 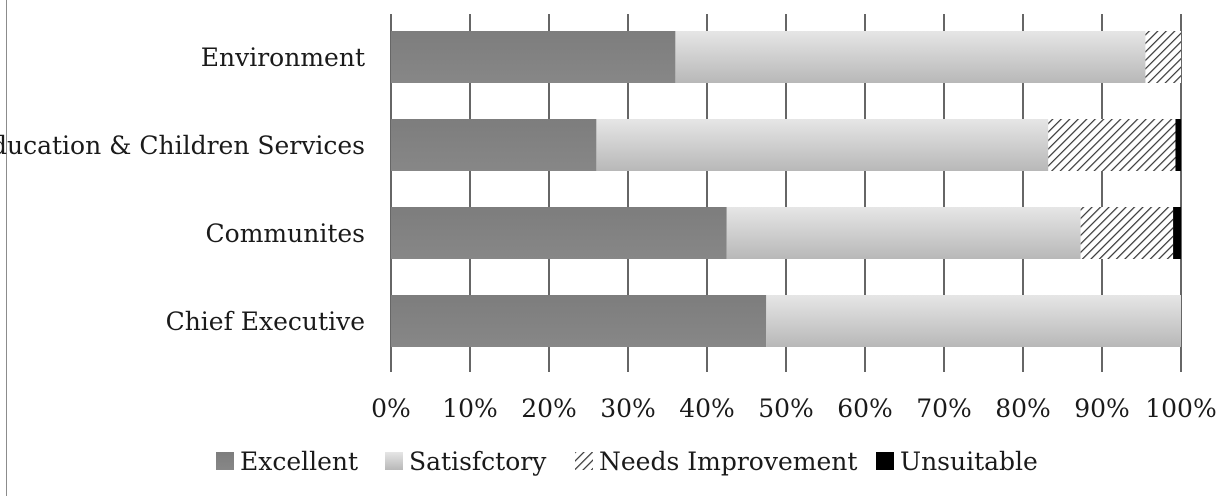 I want to click on bar-communites-satisfctory, so click(x=903, y=233).